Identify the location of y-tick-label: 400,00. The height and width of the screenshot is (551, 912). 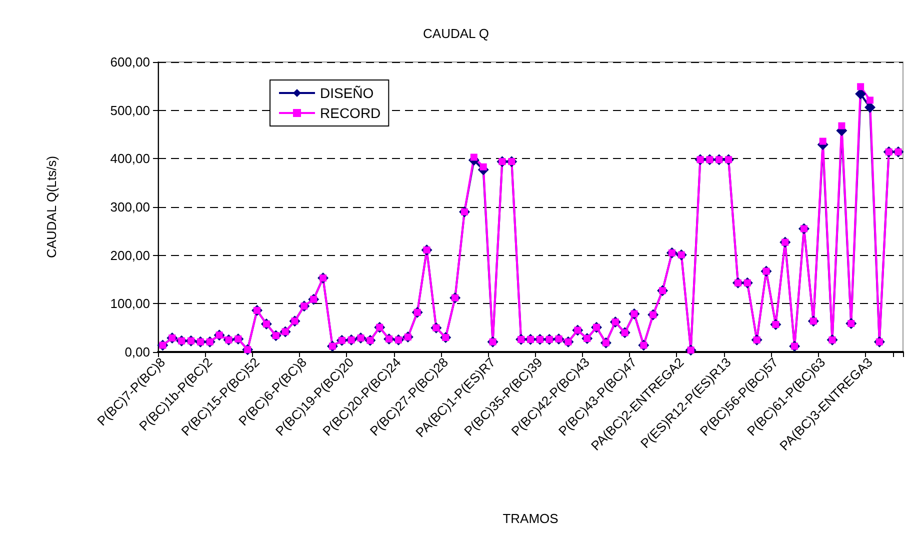
(130, 158).